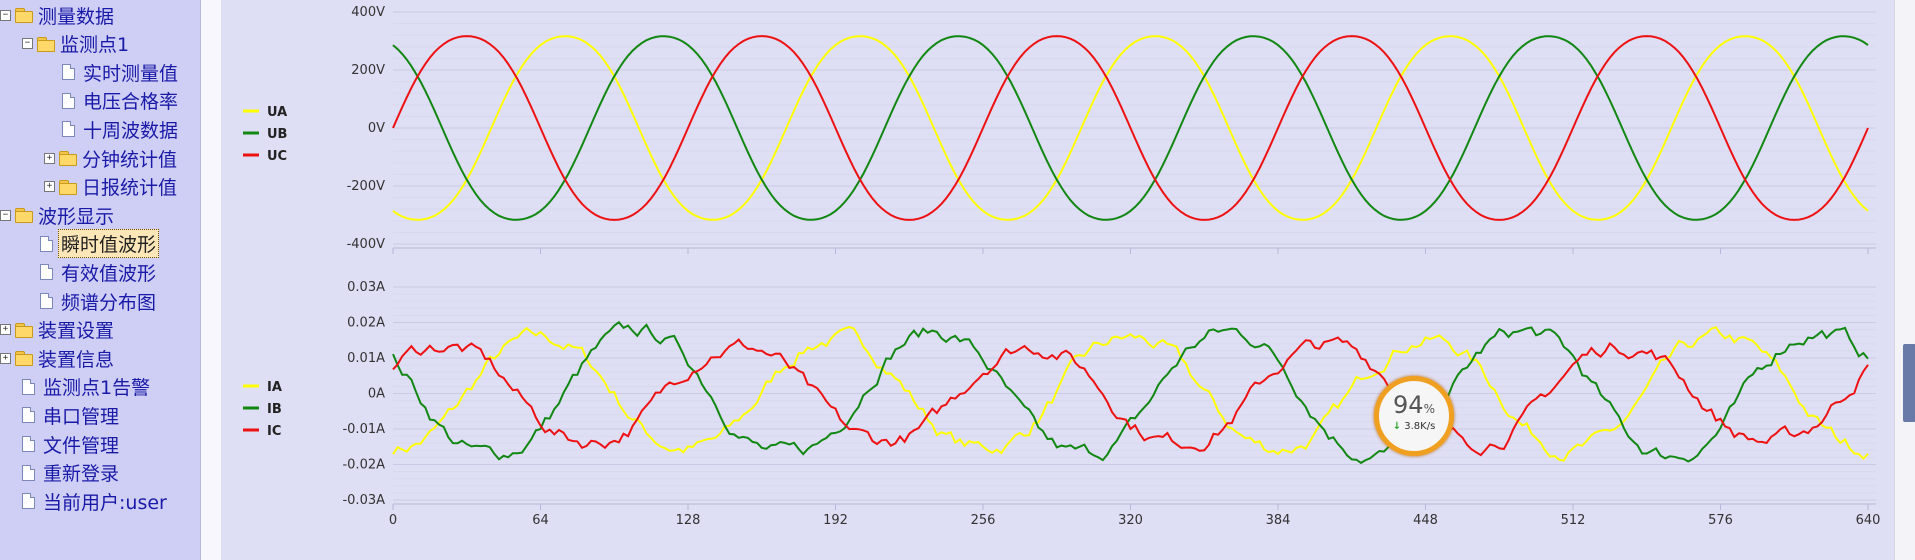 Image resolution: width=1915 pixels, height=560 pixels. What do you see at coordinates (109, 302) in the screenshot?
I see `tree-item-label: 频谱分布图` at bounding box center [109, 302].